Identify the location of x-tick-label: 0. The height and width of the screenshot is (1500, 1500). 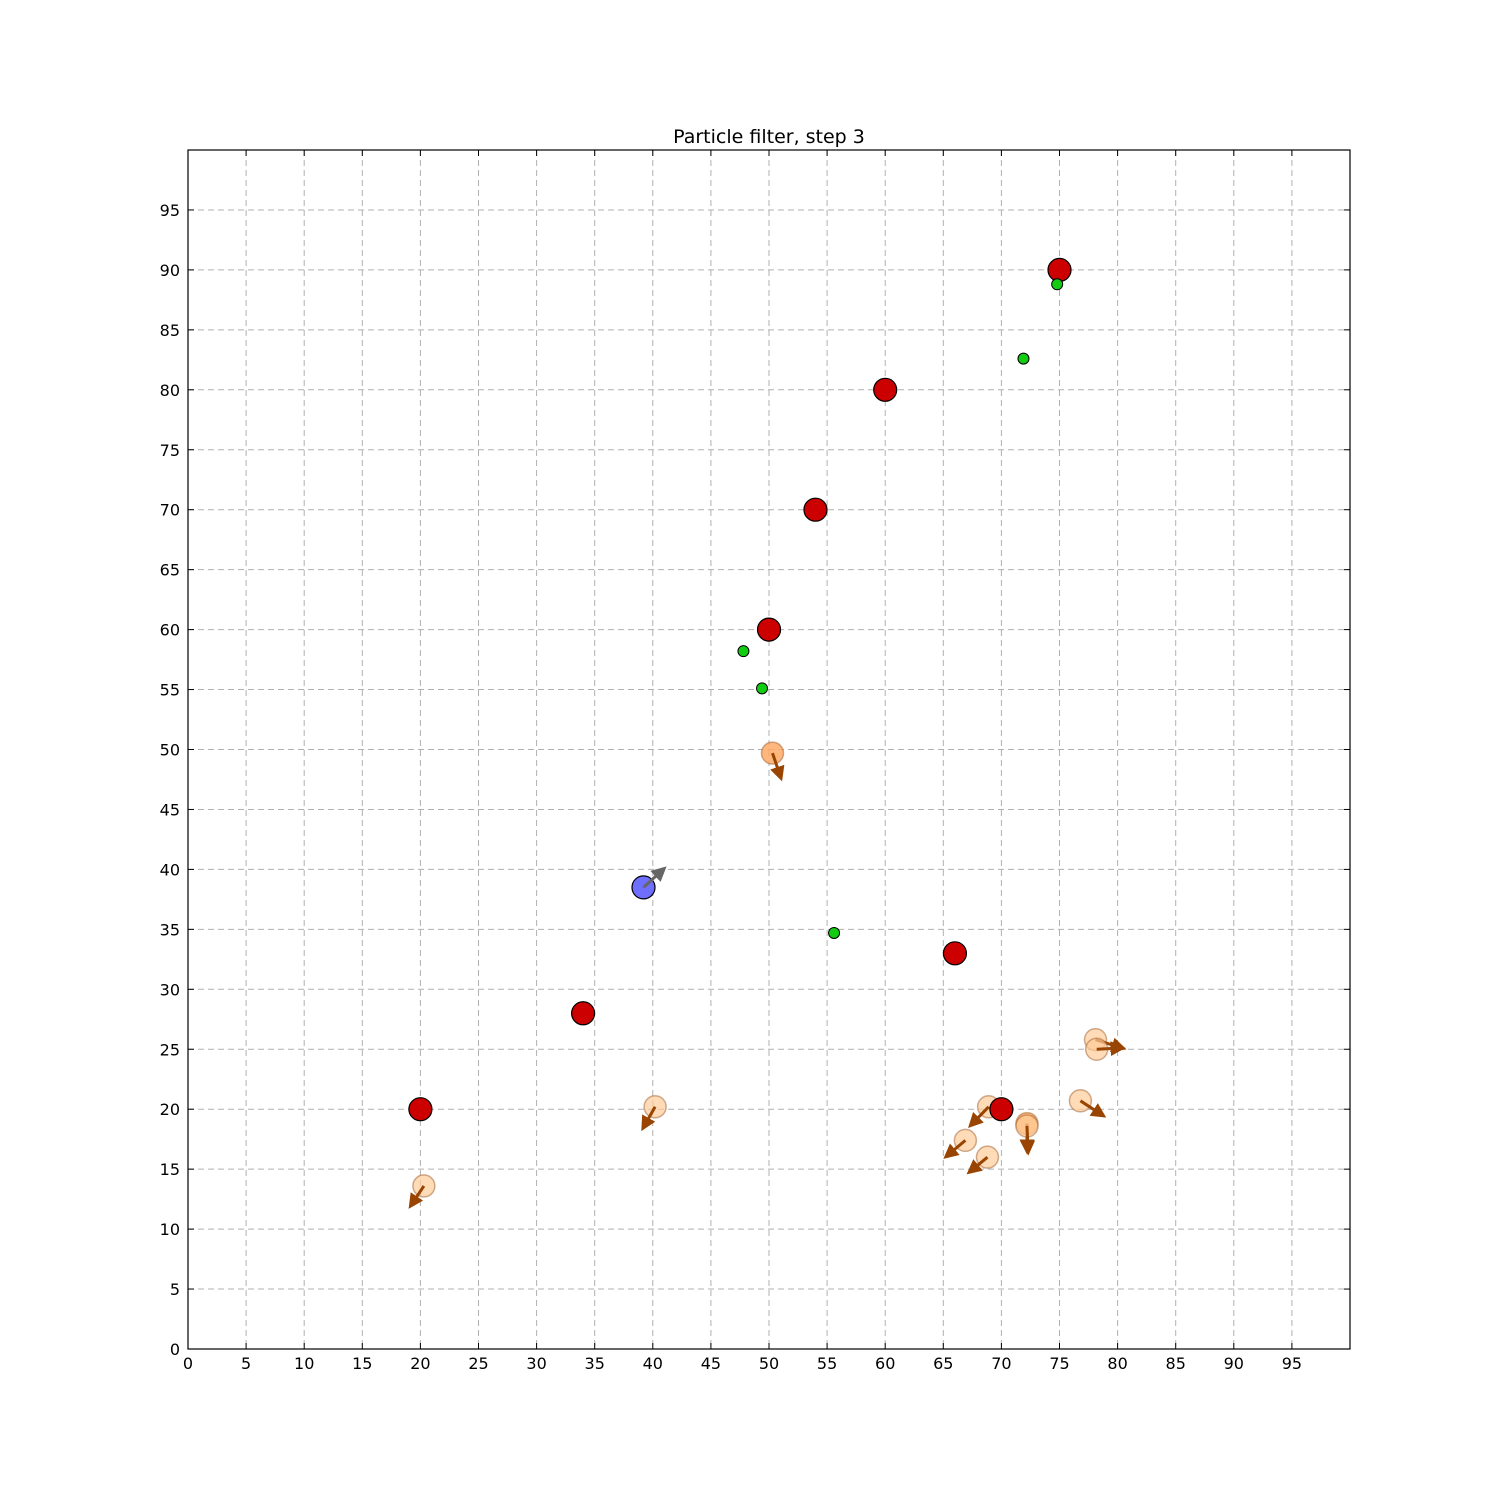
(188, 1363).